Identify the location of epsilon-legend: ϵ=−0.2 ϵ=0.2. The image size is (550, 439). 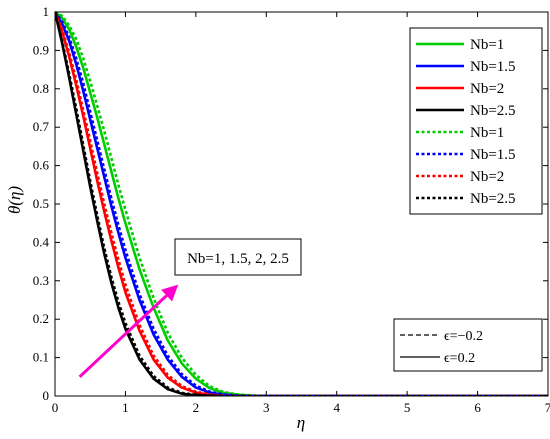
(468, 345).